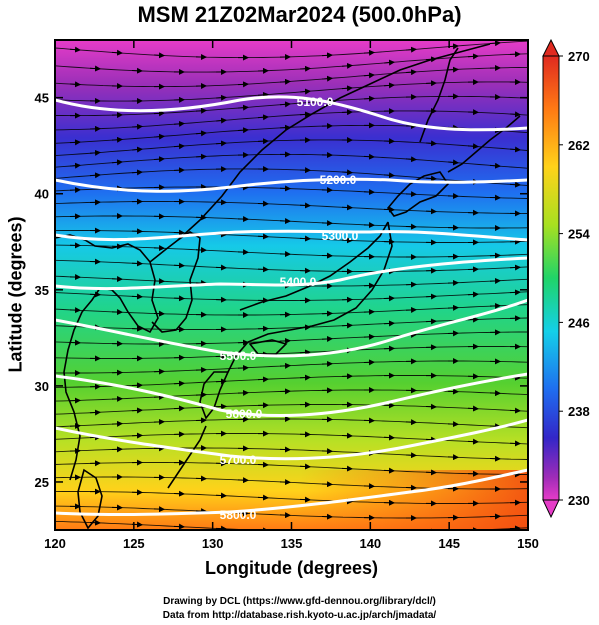 The height and width of the screenshot is (625, 599). I want to click on coast-korea-east, so click(175, 282).